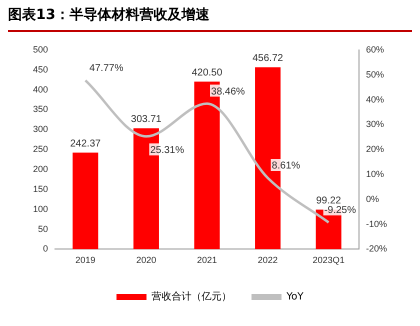 This screenshot has width=420, height=326. I want to click on x-tick-label: 2020, so click(146, 260).